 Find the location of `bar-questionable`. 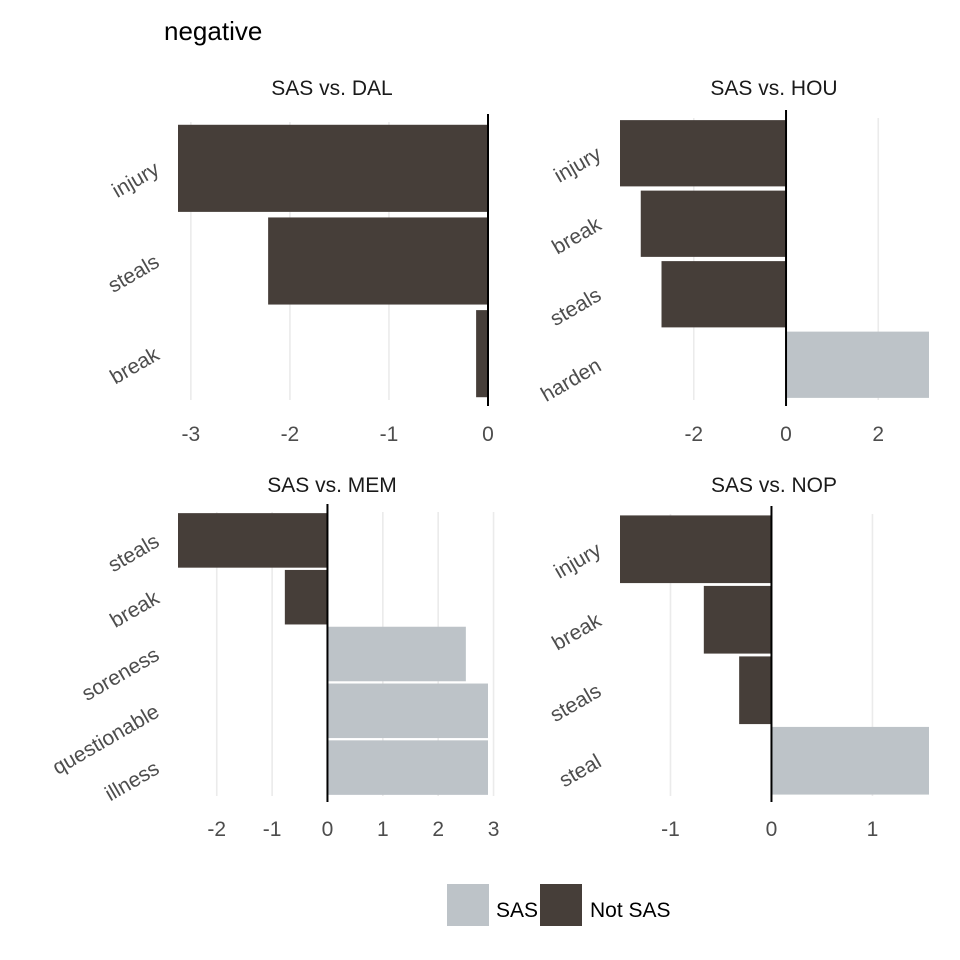

bar-questionable is located at coordinates (407, 711).